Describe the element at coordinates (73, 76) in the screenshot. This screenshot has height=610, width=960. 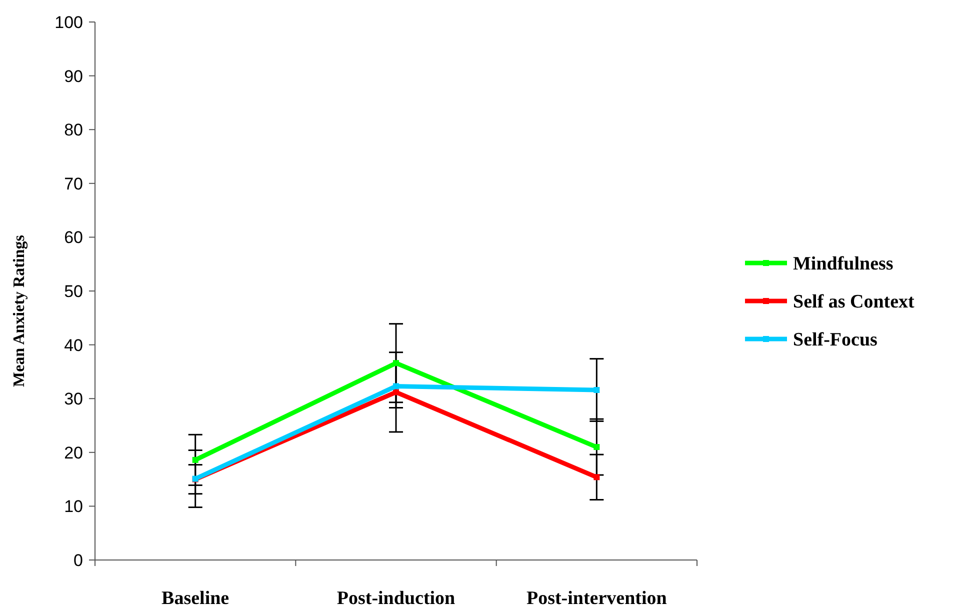
I see `y-tick-label: 90` at that location.